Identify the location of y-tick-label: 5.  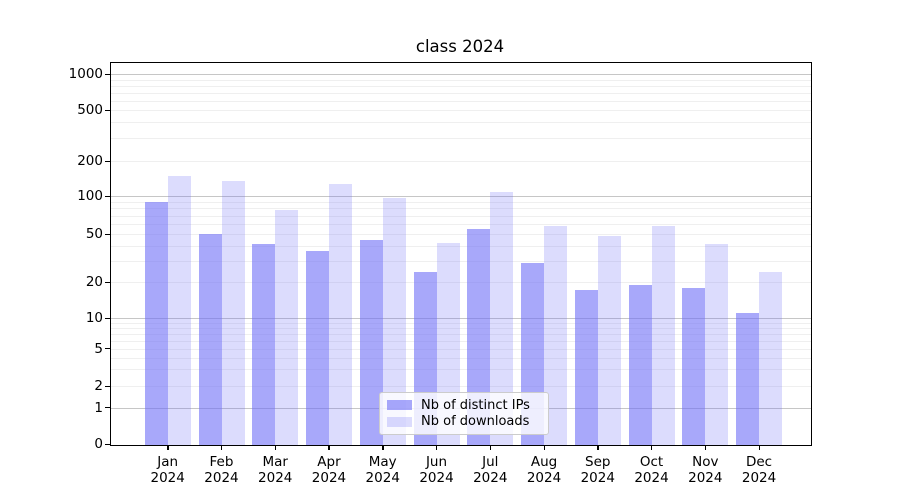
(98, 348).